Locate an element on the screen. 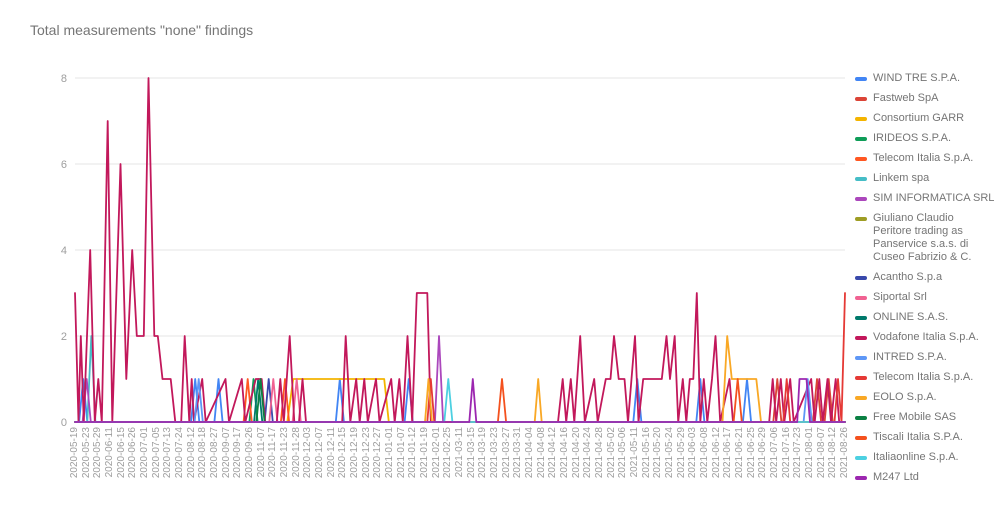  legend-label: SIM INFORMATICA SRL is located at coordinates (934, 198).